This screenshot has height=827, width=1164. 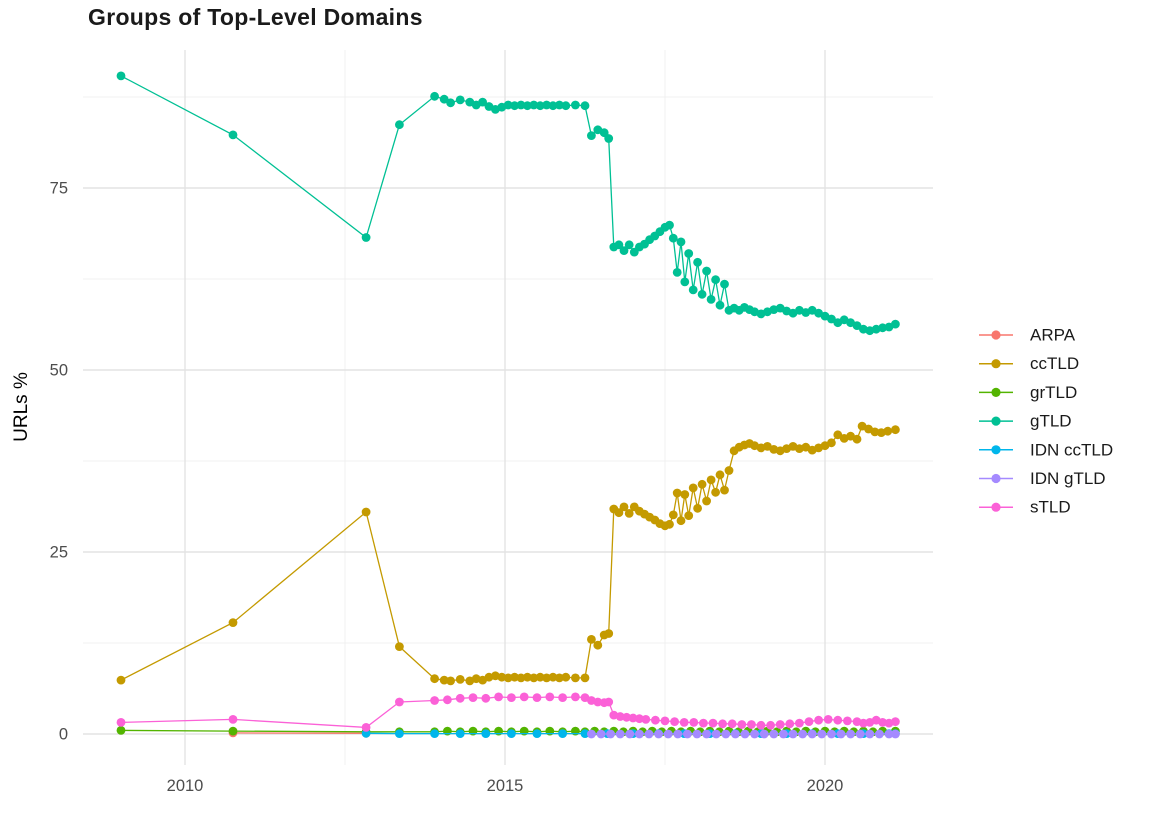 What do you see at coordinates (1025, 421) in the screenshot?
I see `legend-item-gtld: gTLD` at bounding box center [1025, 421].